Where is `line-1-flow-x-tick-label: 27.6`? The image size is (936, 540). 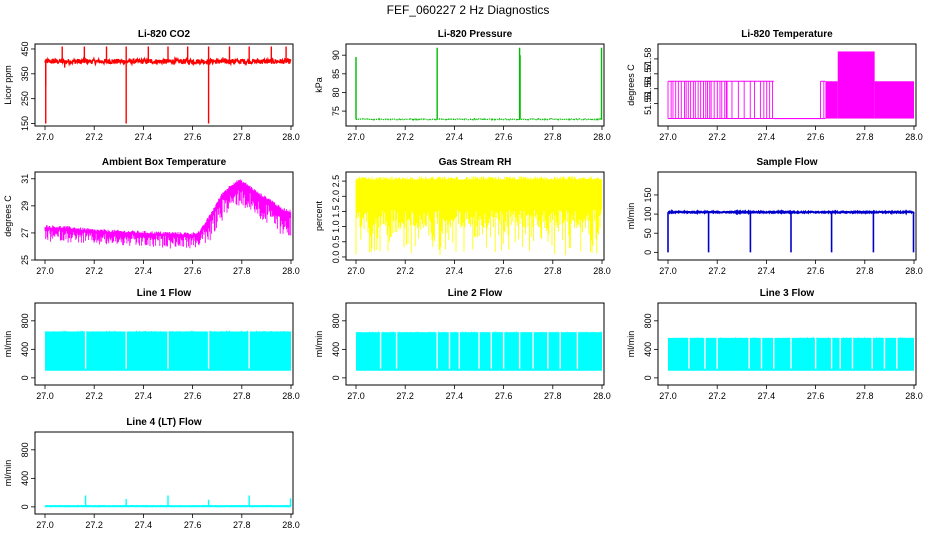
line-1-flow-x-tick-label: 27.6 is located at coordinates (193, 396).